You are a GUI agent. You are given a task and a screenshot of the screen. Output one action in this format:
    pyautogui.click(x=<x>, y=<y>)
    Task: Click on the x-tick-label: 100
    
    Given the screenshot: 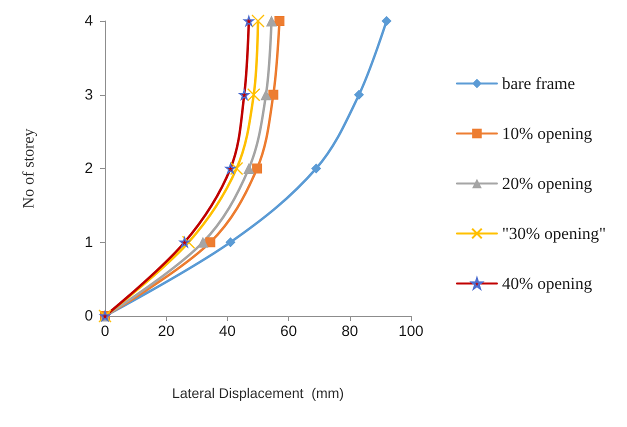 What is the action you would take?
    pyautogui.click(x=411, y=331)
    